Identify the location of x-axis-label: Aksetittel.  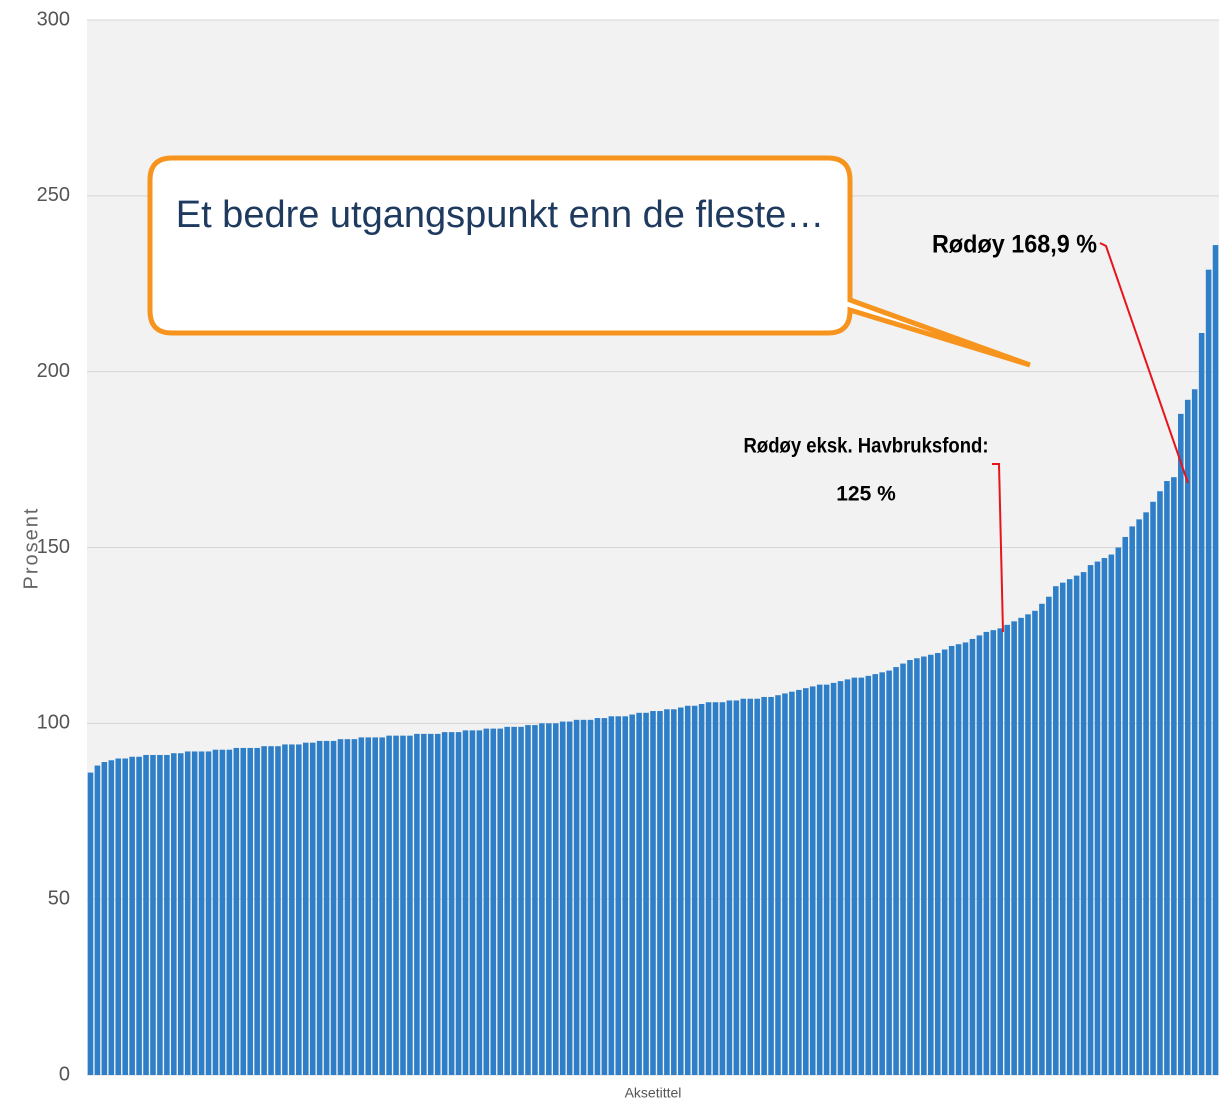
(653, 1093).